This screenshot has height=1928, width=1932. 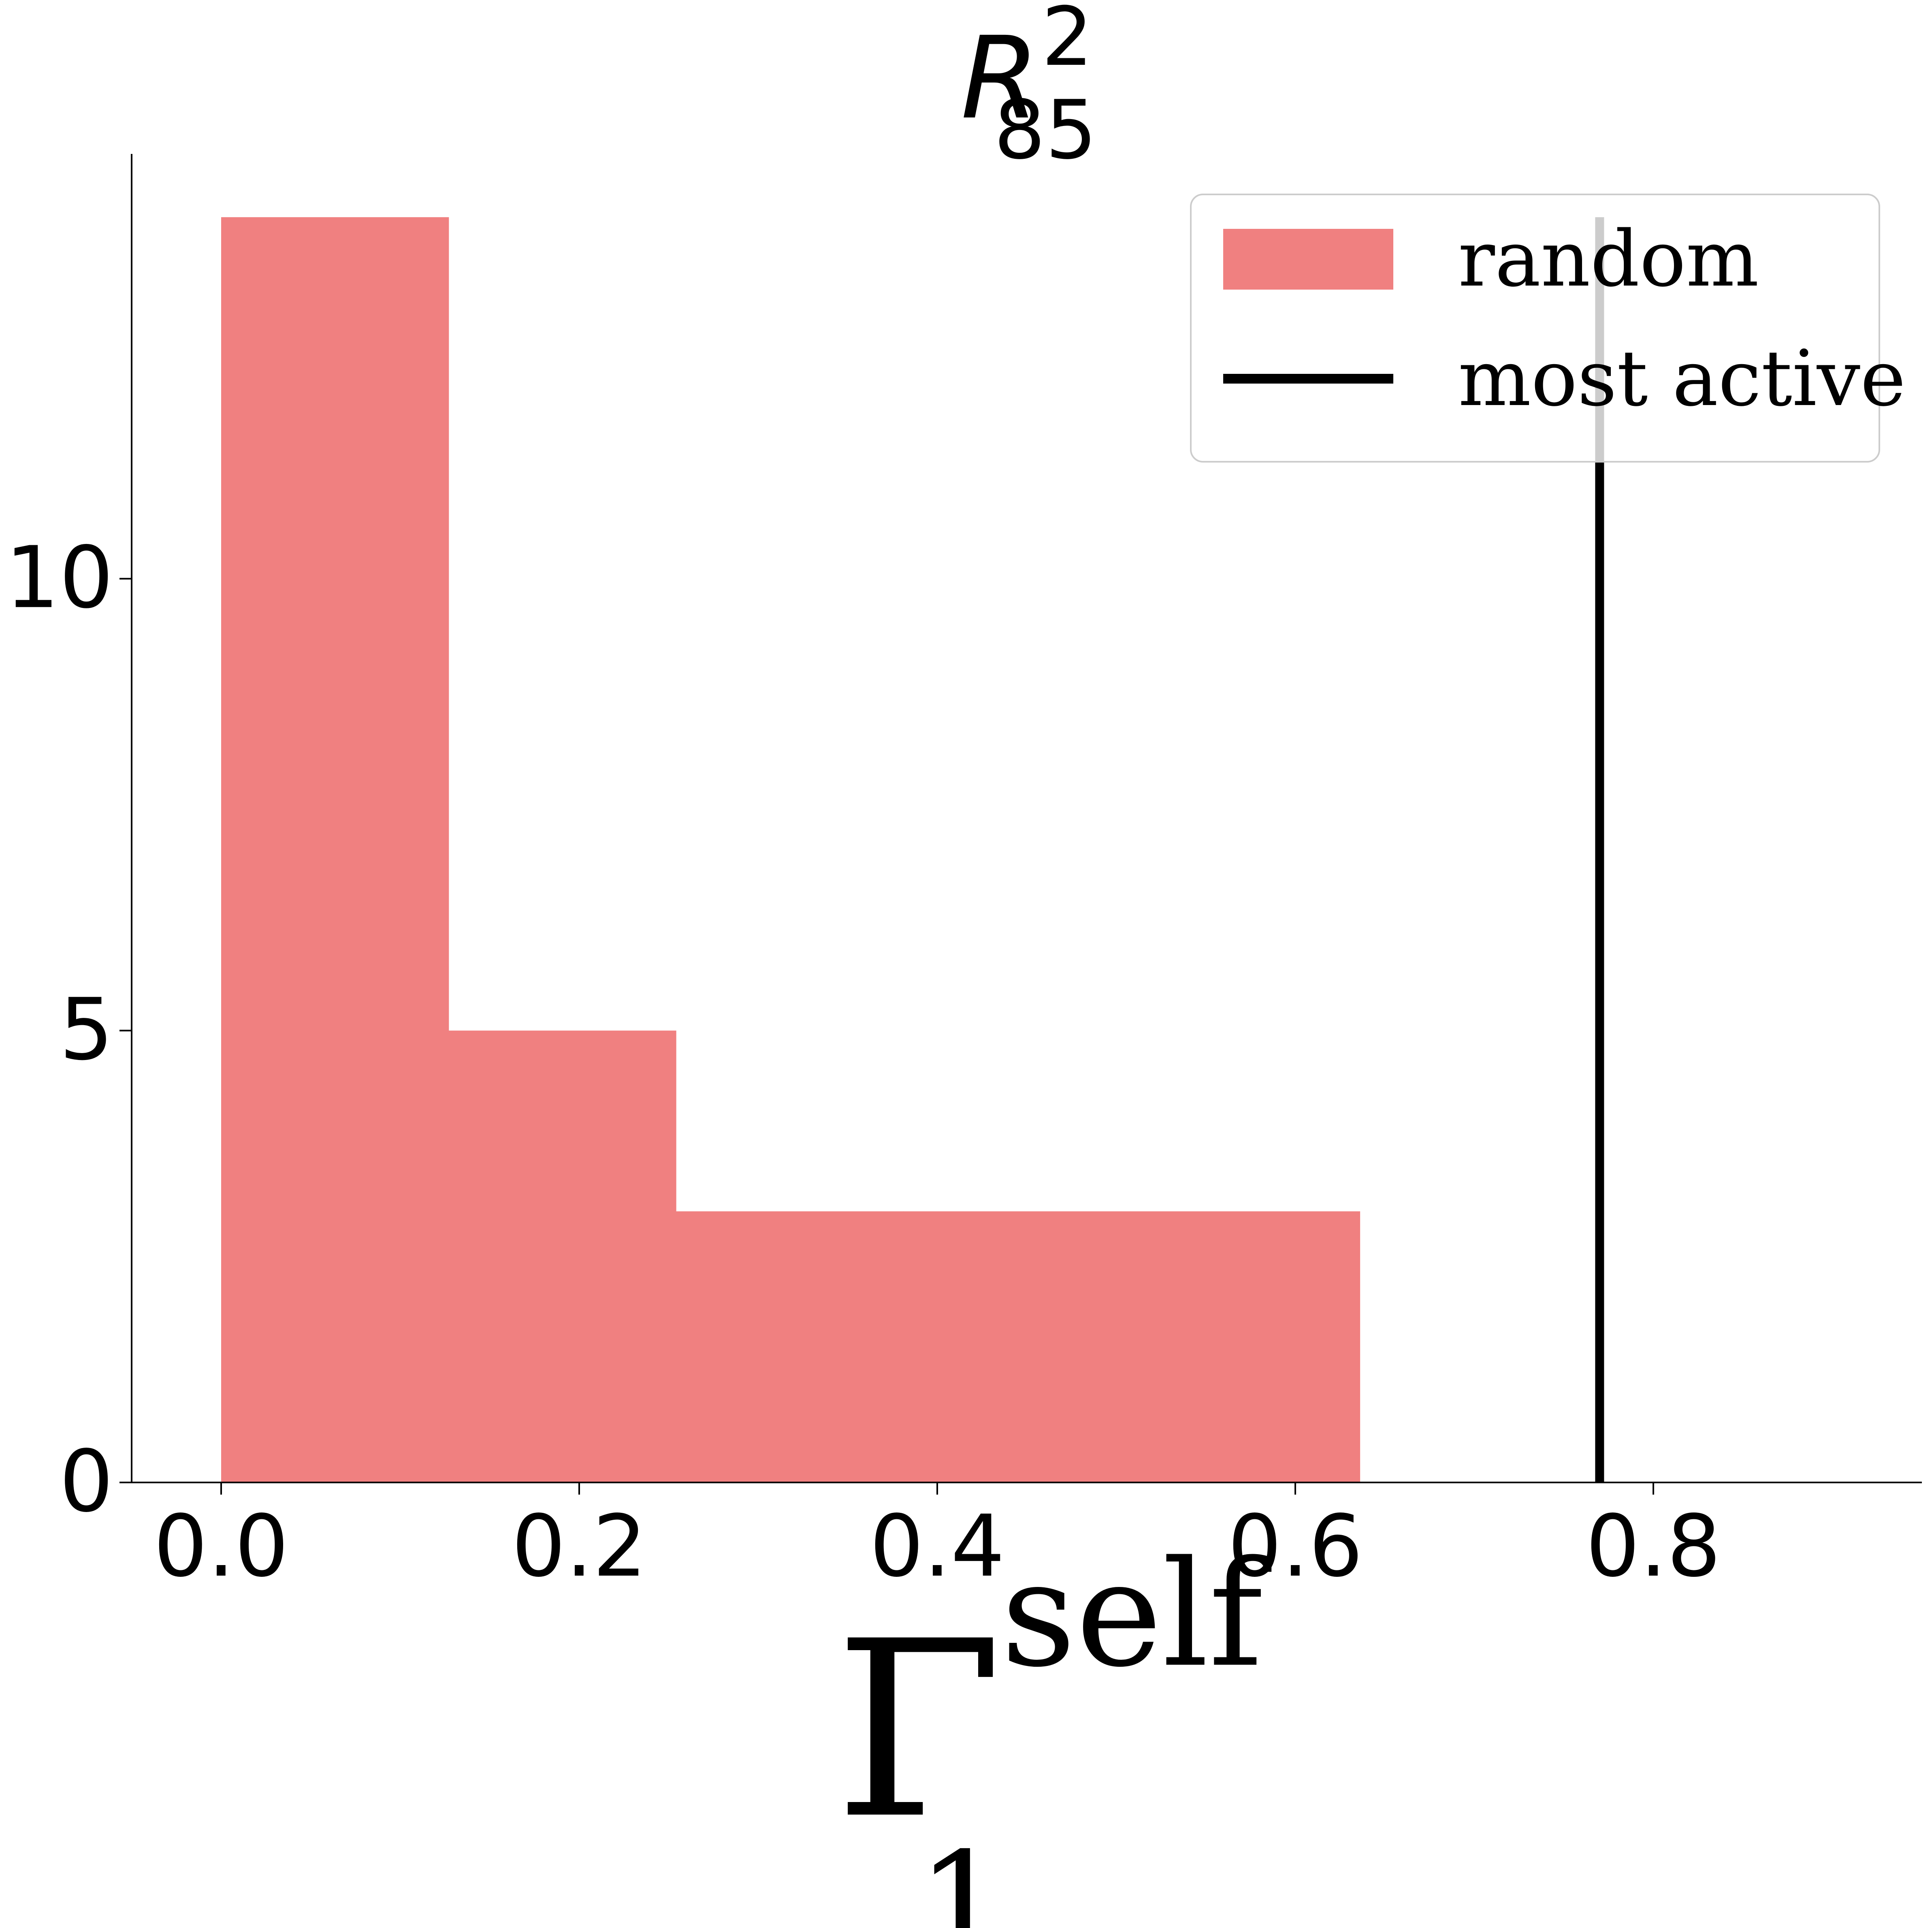 I want to click on legend-label-random: random, so click(x=1608, y=259).